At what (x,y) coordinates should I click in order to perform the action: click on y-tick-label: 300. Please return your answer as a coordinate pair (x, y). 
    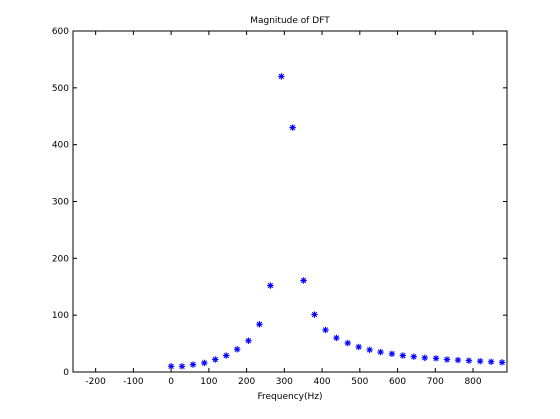
    Looking at the image, I should click on (60, 203).